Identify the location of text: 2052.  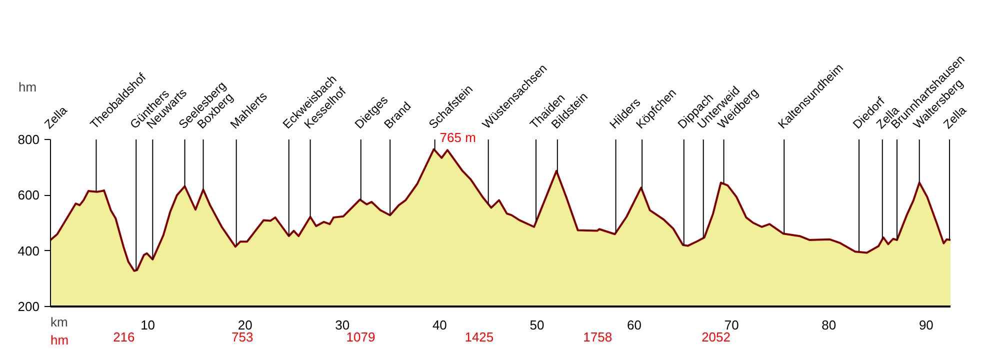
(716, 337).